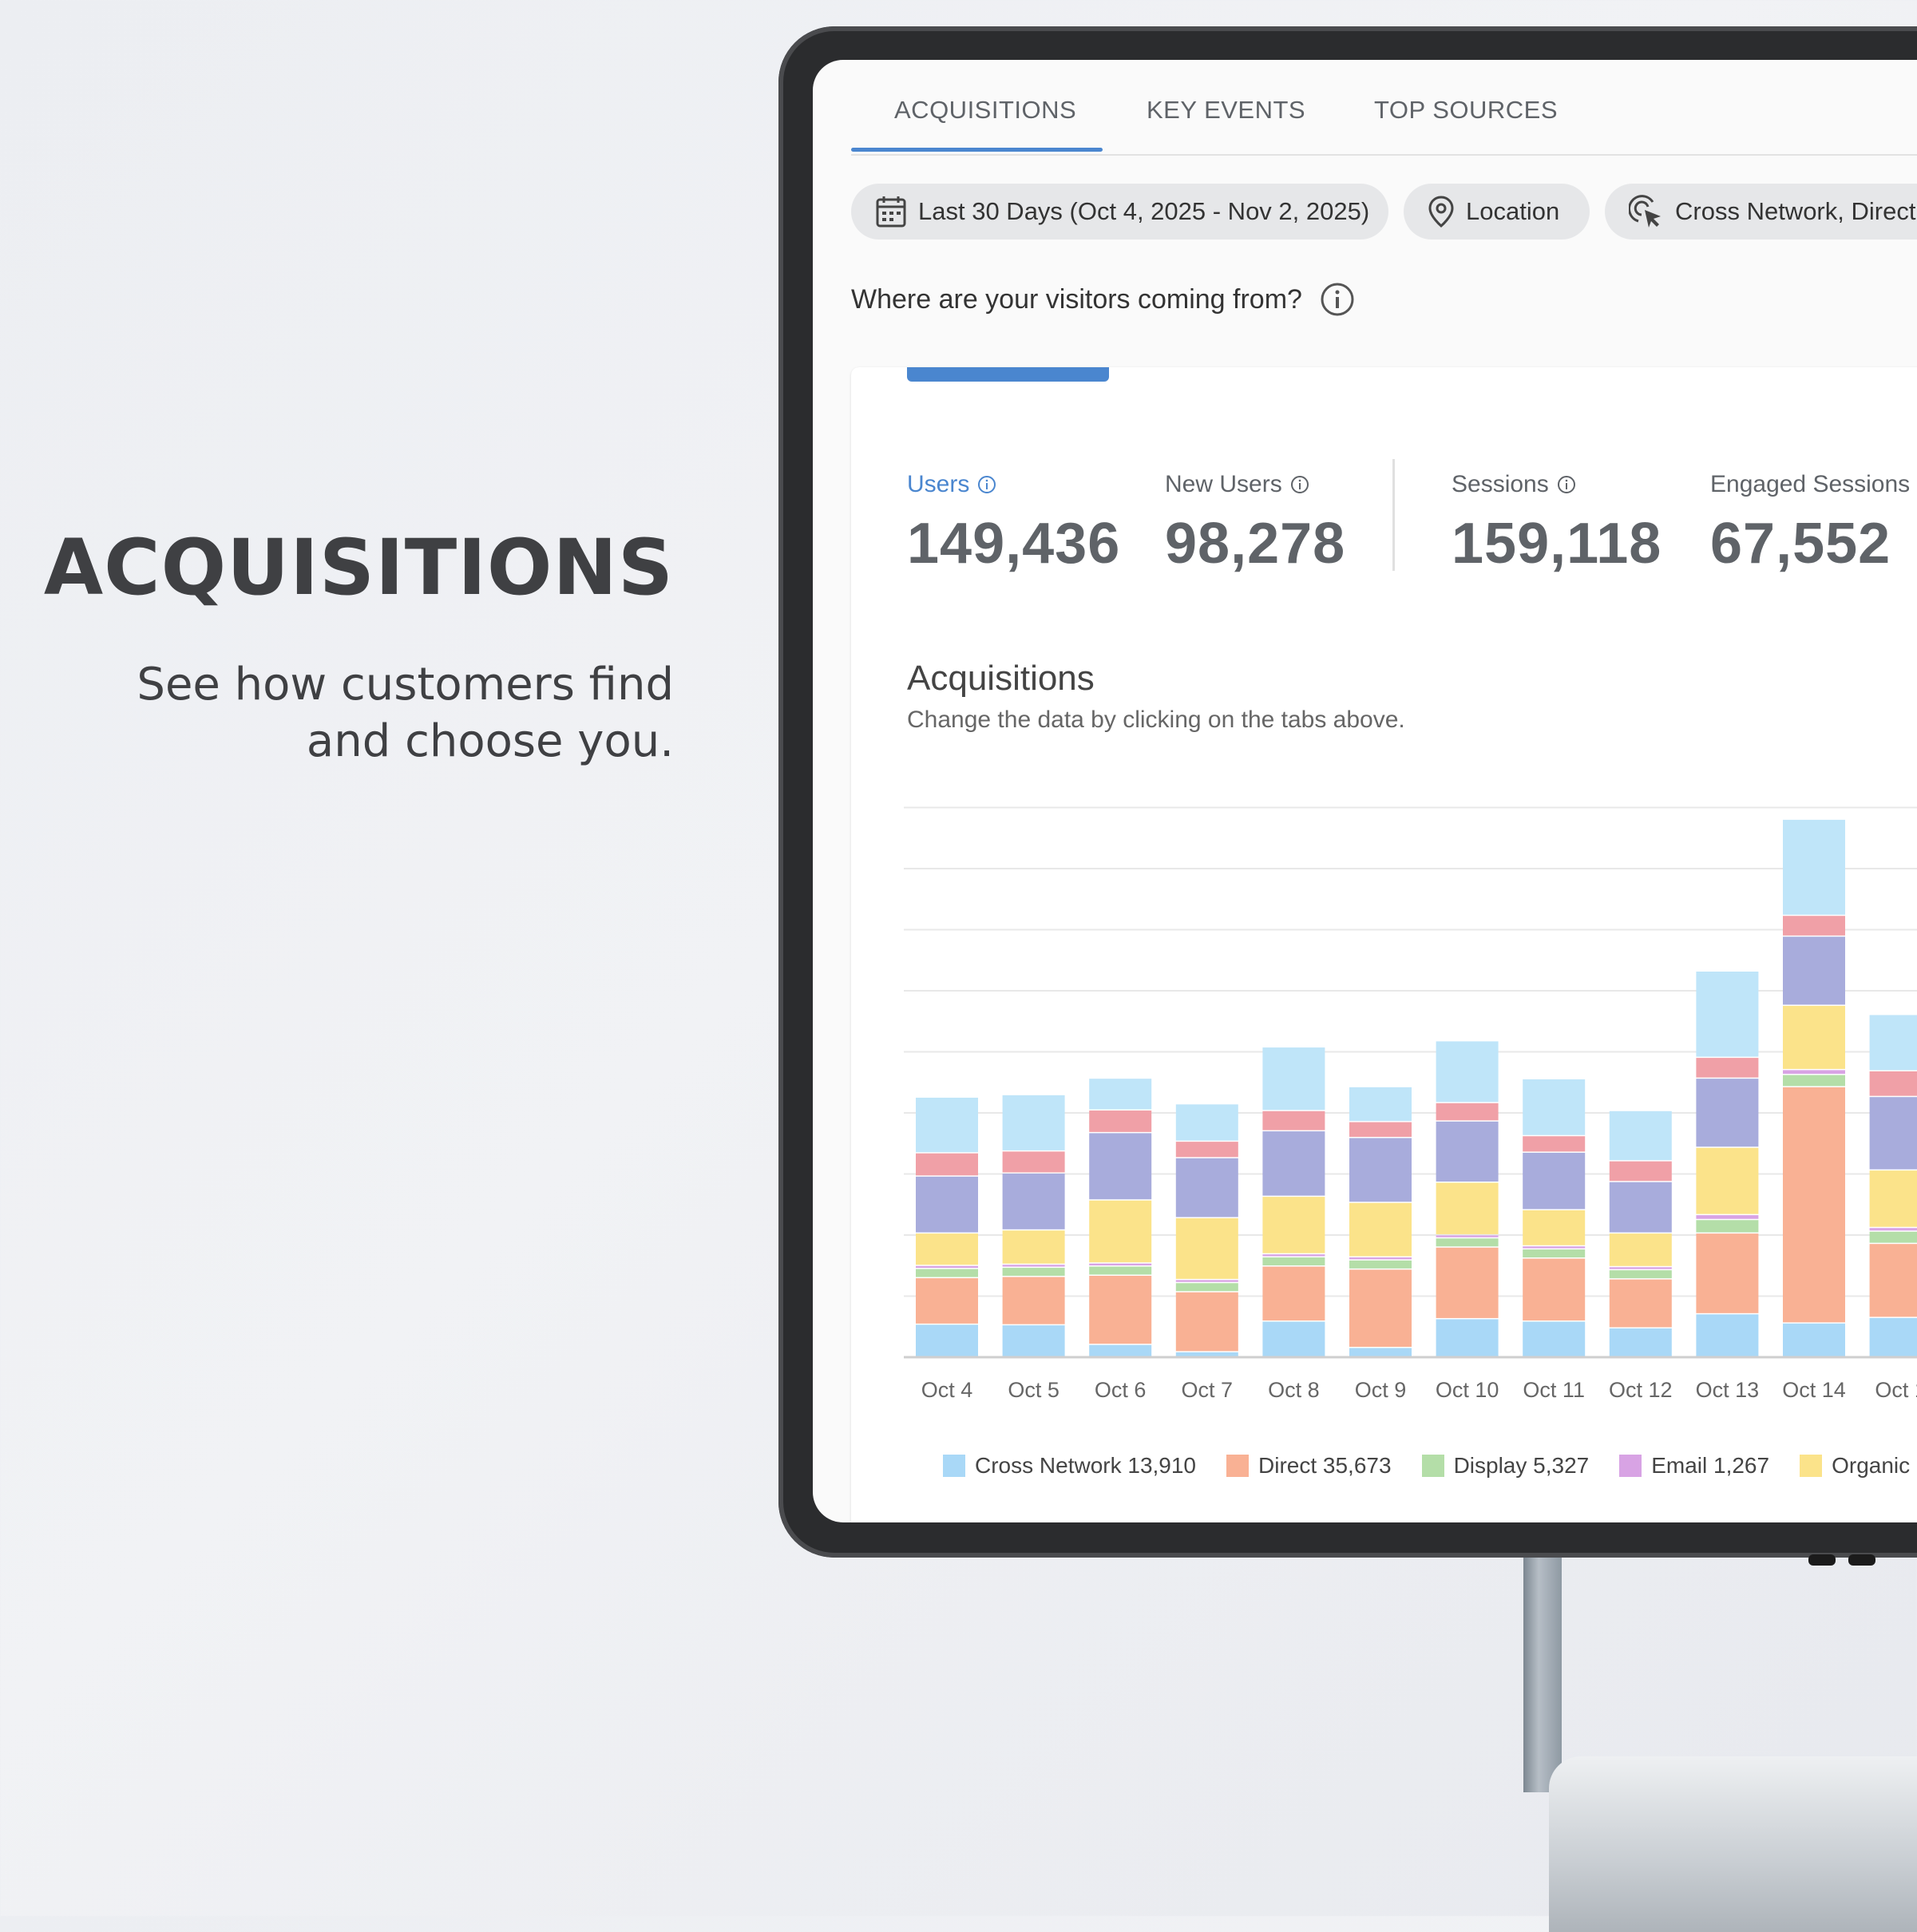 The height and width of the screenshot is (1932, 1917). Describe the element at coordinates (1309, 1466) in the screenshot. I see `legend-item: Direct 35,673` at that location.